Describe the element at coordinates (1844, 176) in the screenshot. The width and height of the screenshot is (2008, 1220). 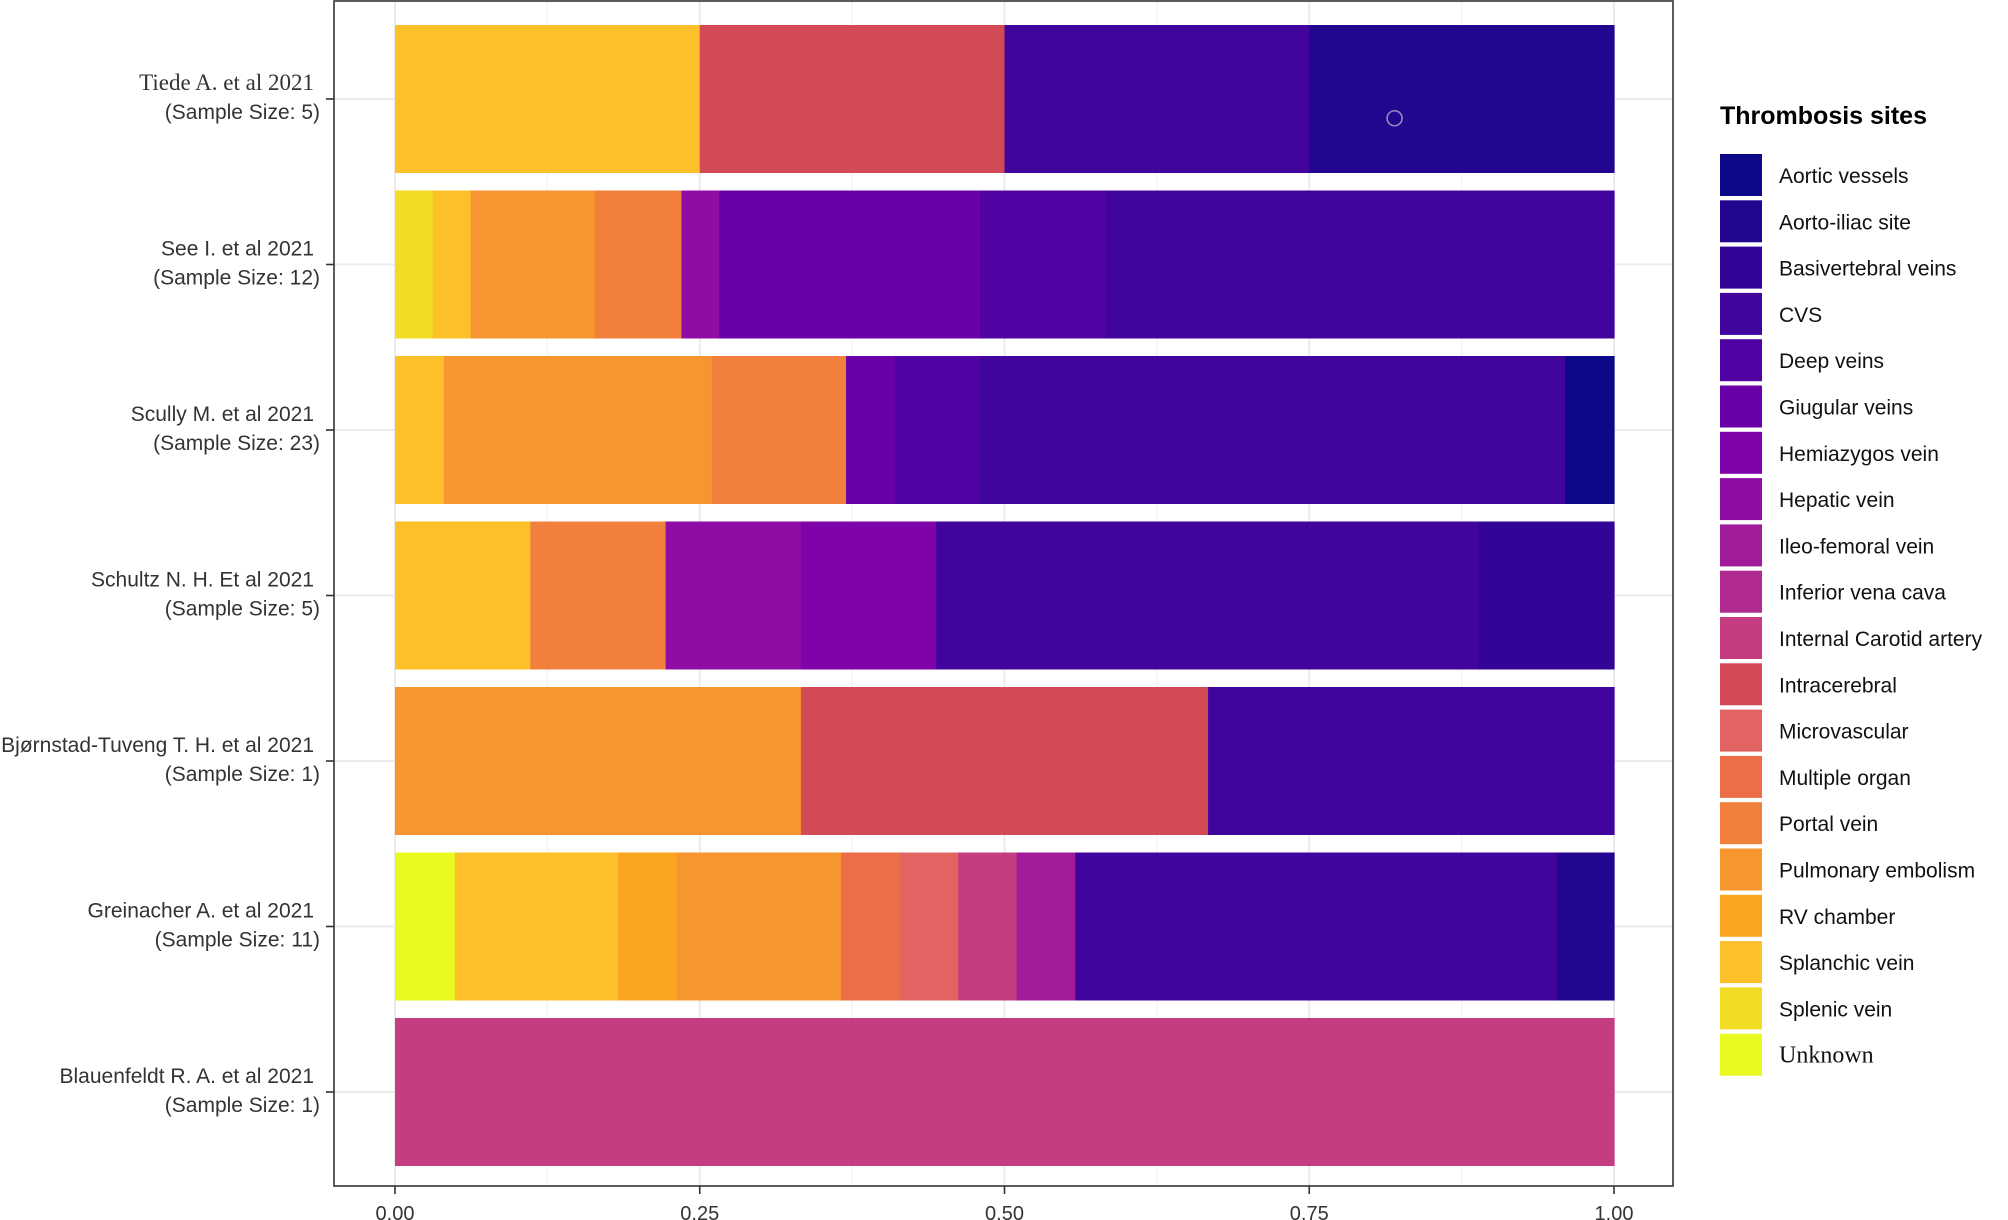
I see `legend-label-aortic-vessels: Aortic vessels` at that location.